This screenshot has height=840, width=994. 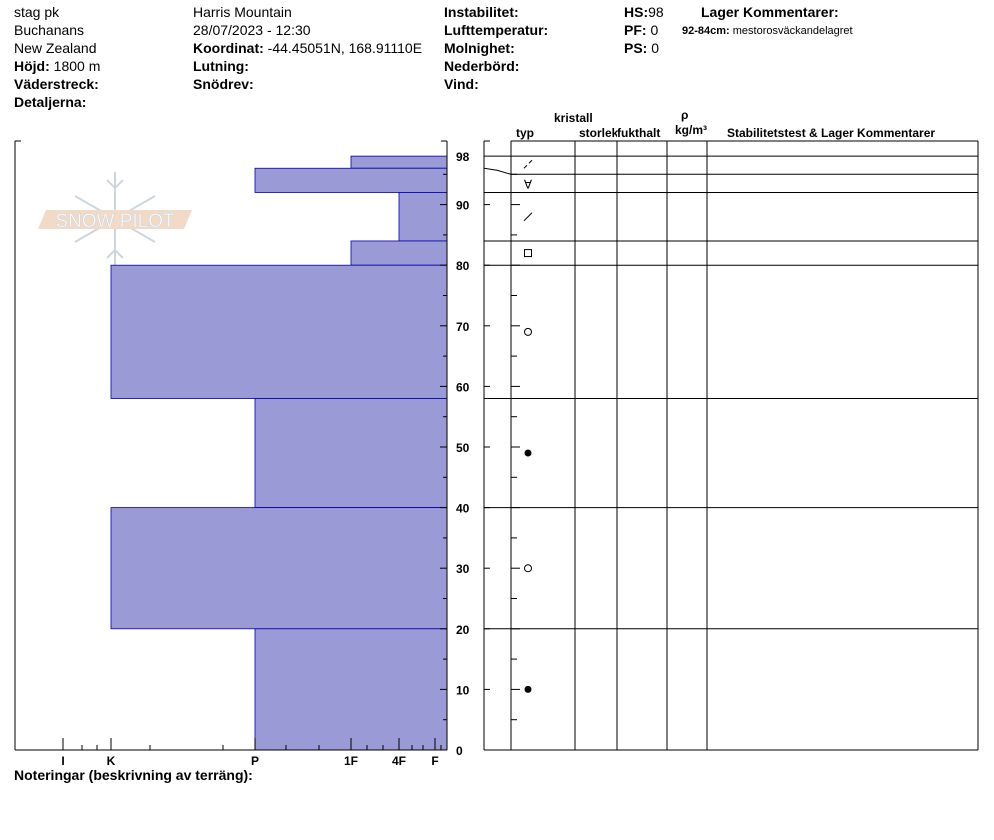 I want to click on hardness-tick-label: I, so click(x=62, y=761).